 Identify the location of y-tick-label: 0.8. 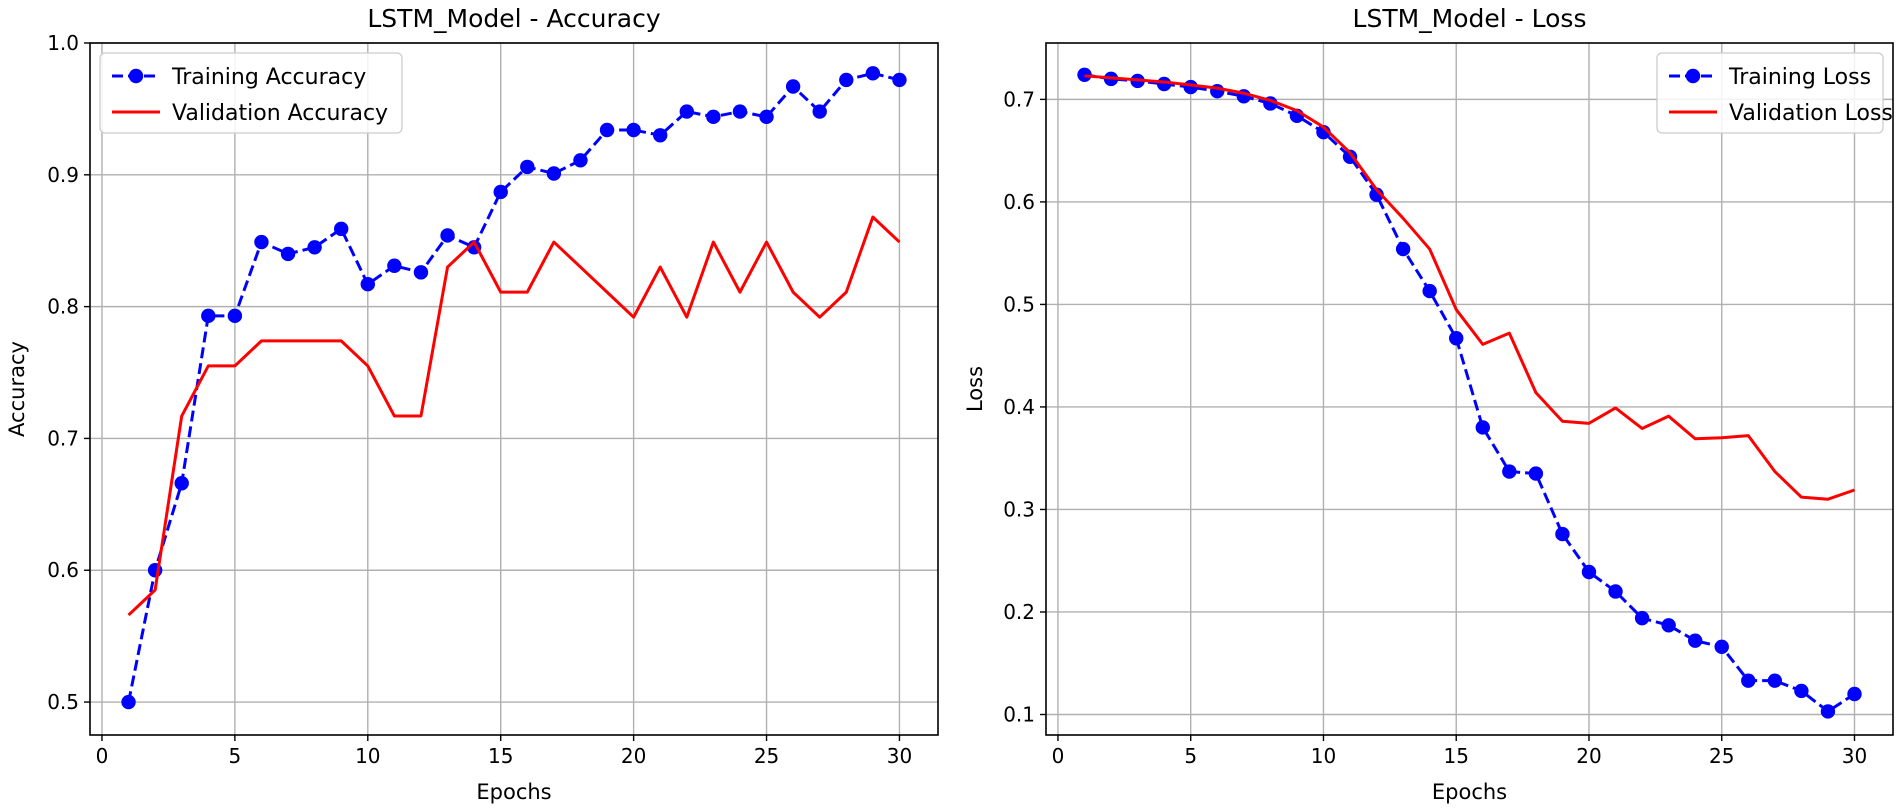
(63, 307).